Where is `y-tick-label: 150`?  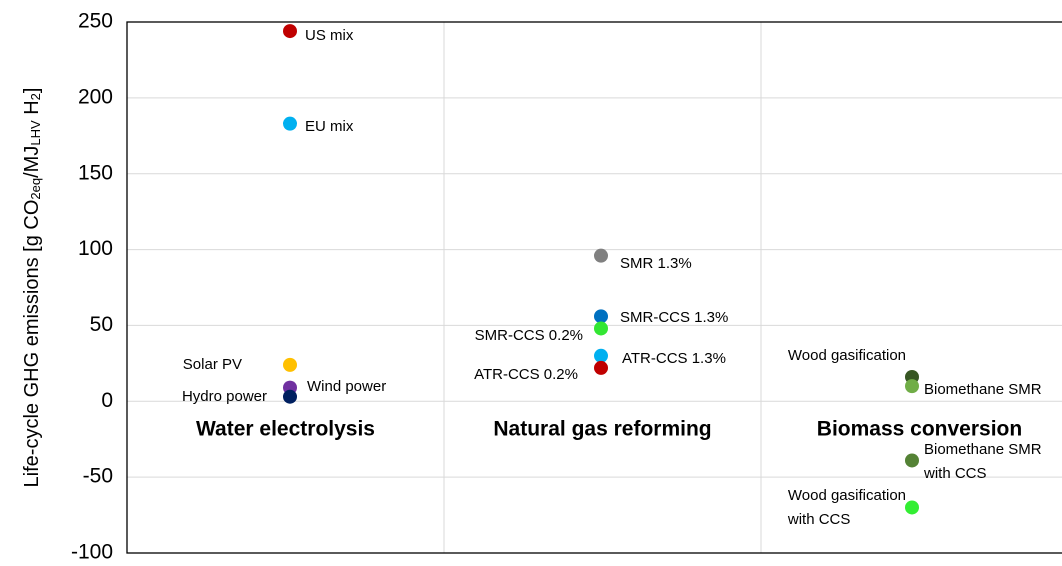
y-tick-label: 150 is located at coordinates (95, 172).